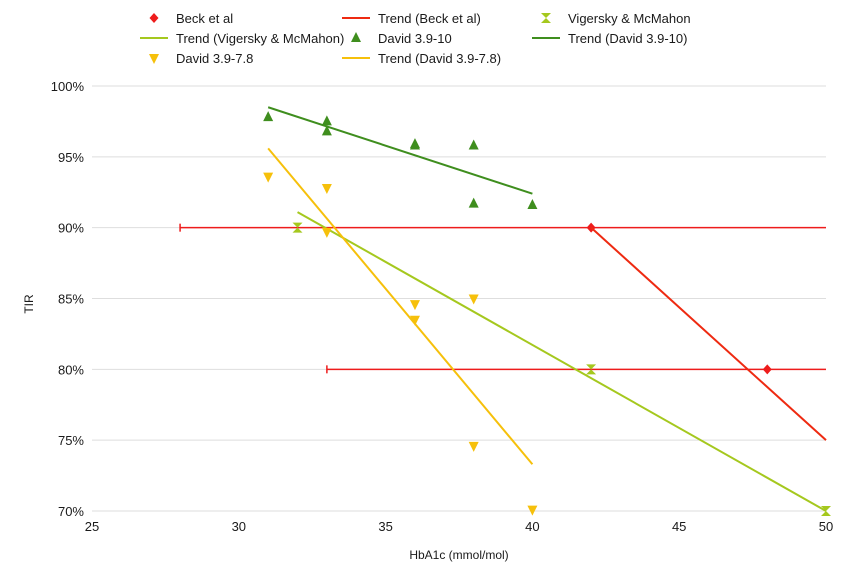 The height and width of the screenshot is (583, 858). Describe the element at coordinates (385, 526) in the screenshot. I see `x-tick-label: 35` at that location.